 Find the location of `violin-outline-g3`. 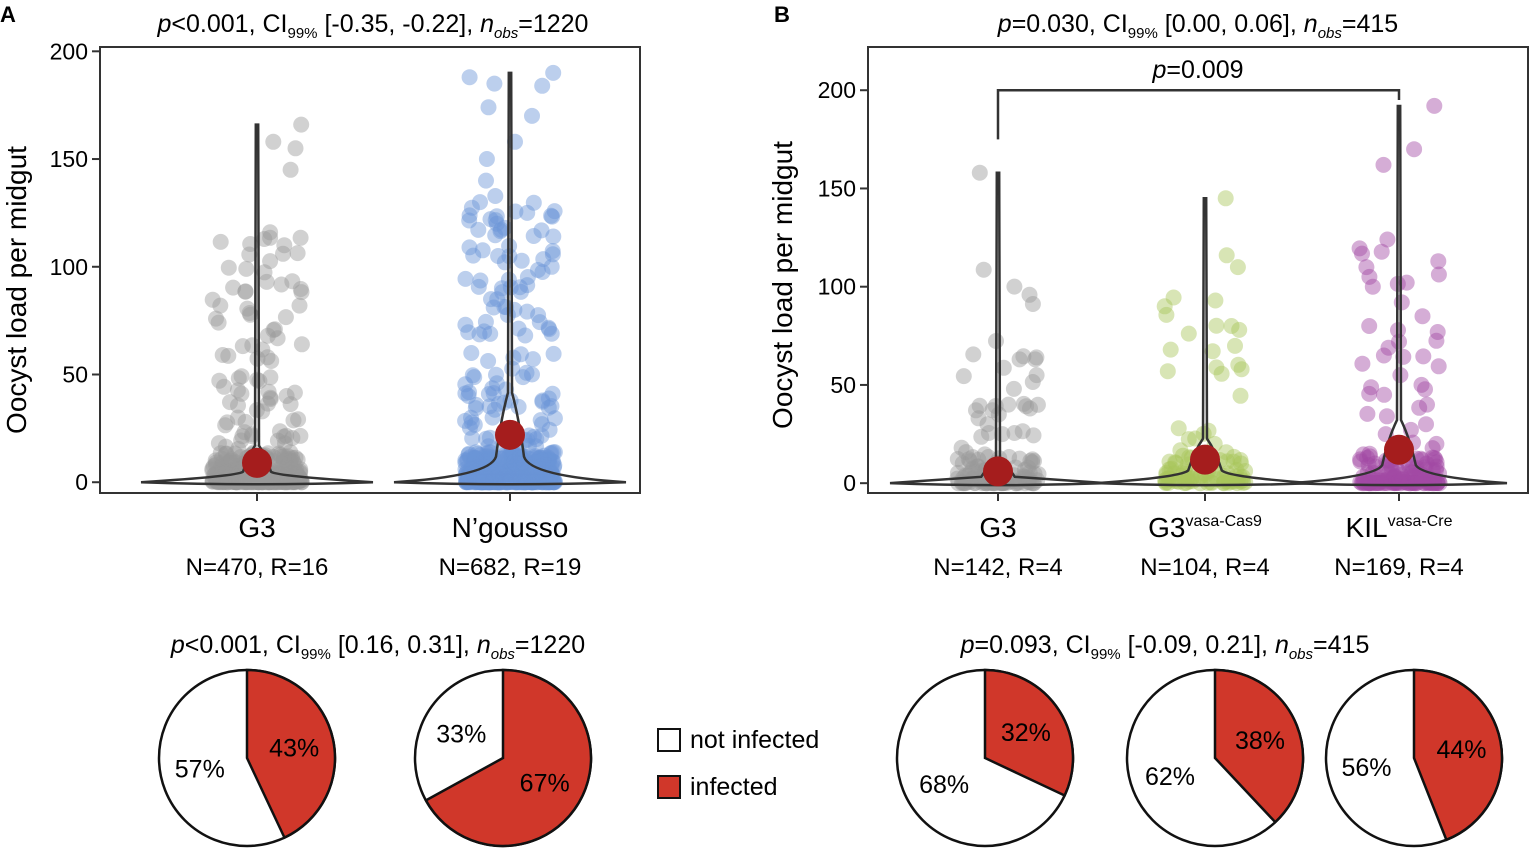

violin-outline-g3 is located at coordinates (1205, 342).